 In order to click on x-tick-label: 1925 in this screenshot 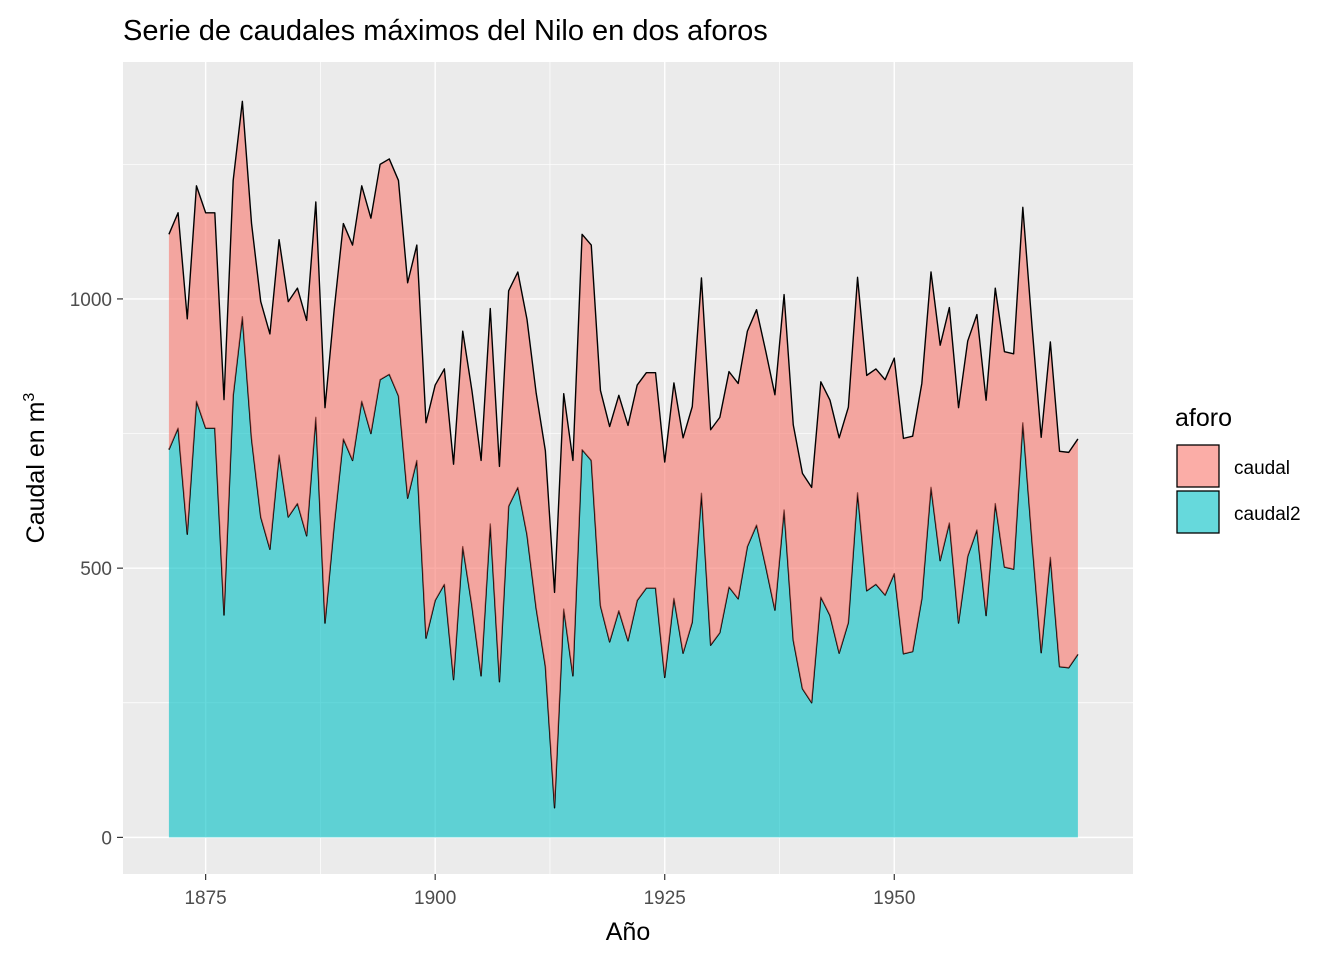, I will do `click(665, 898)`.